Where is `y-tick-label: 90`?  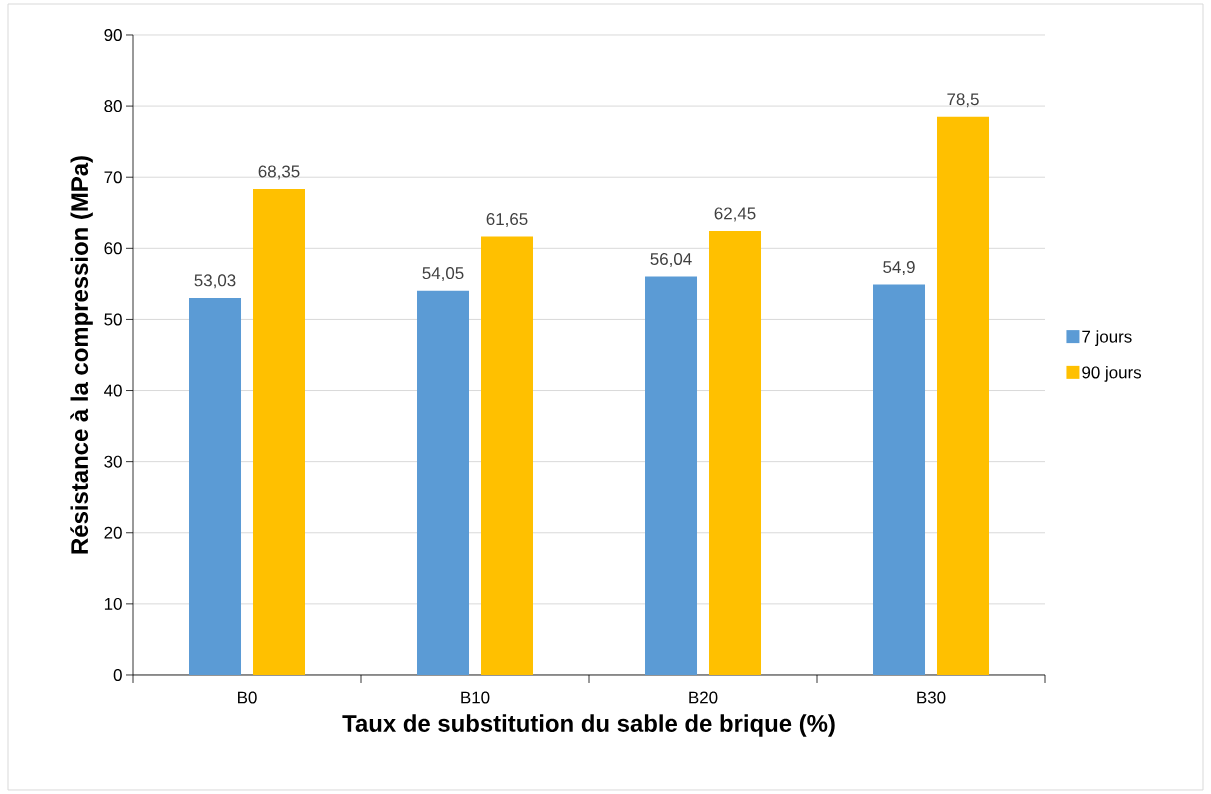 y-tick-label: 90 is located at coordinates (113, 34).